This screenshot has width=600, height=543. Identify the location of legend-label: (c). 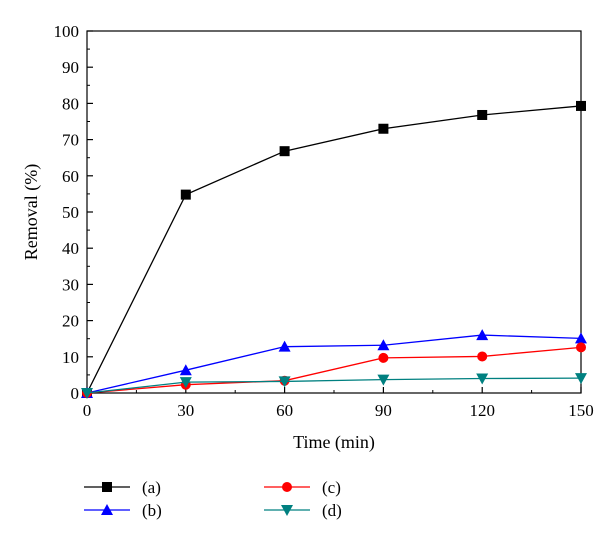
(331, 487).